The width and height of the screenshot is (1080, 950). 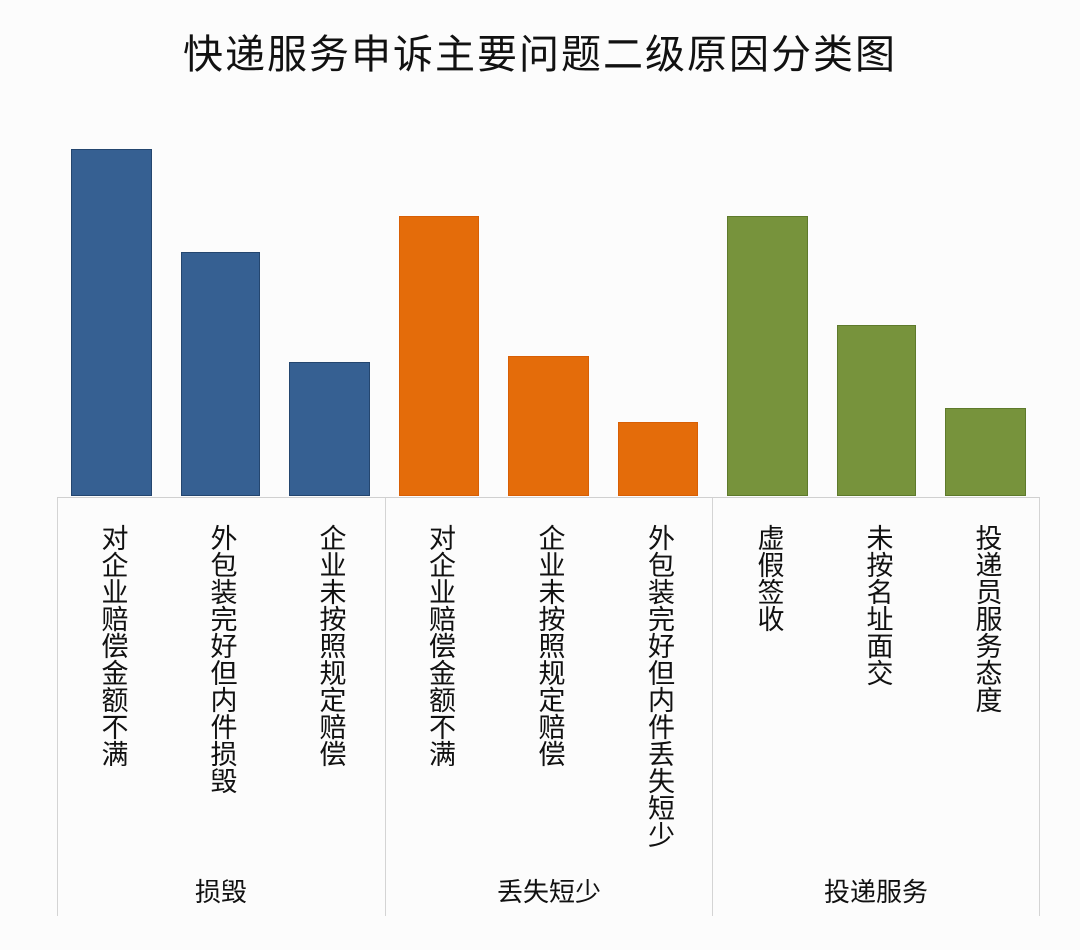 I want to click on group-label-loss: 丢失短少, so click(x=548, y=893).